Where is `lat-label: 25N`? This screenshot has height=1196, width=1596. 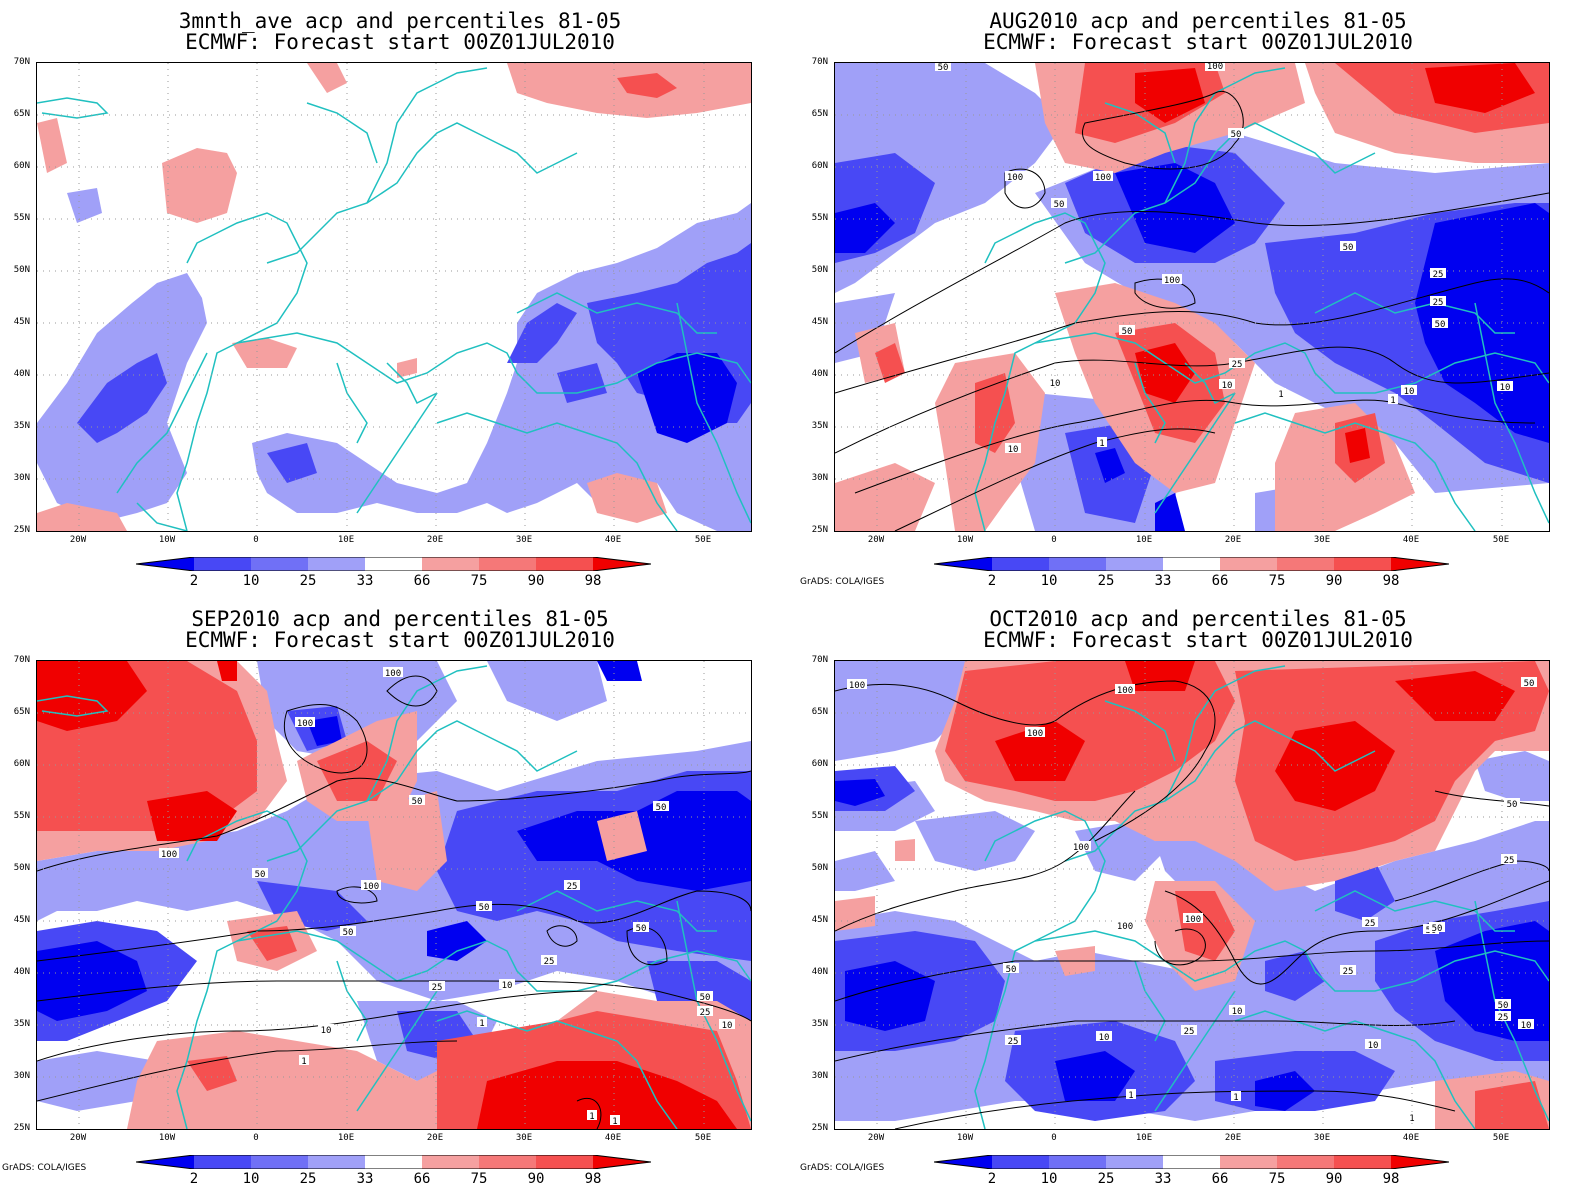 lat-label: 25N is located at coordinates (819, 1128).